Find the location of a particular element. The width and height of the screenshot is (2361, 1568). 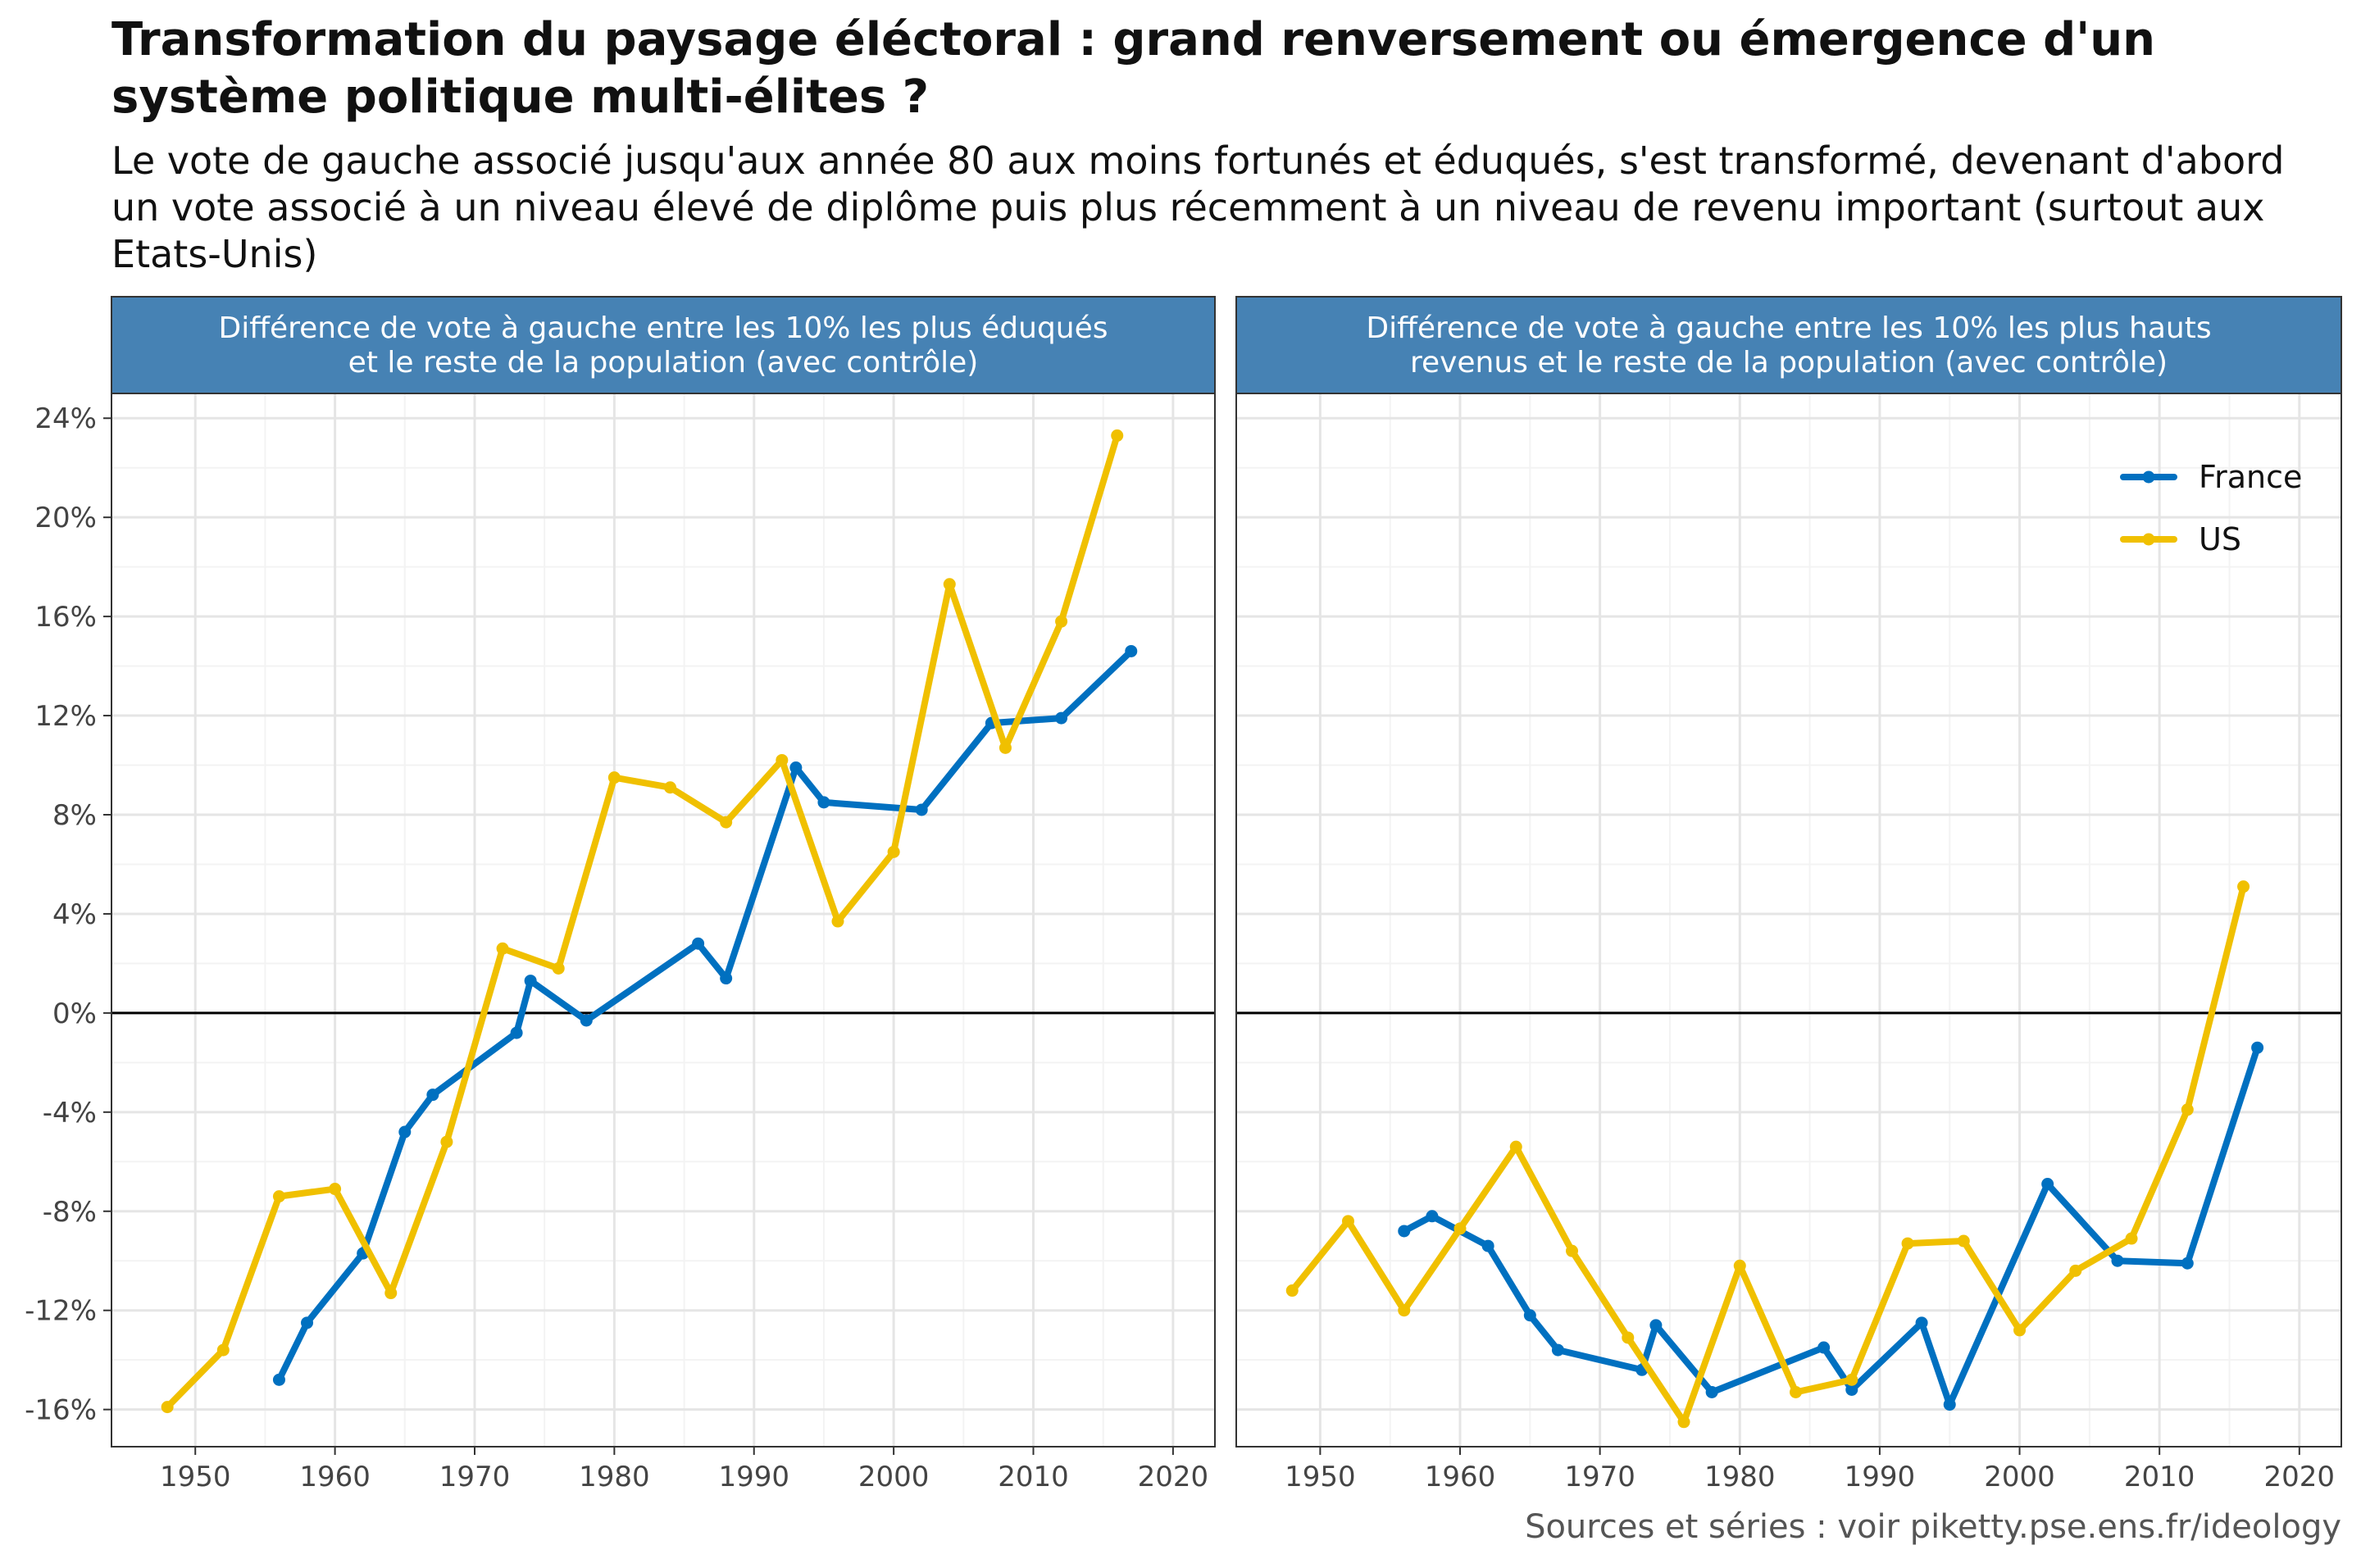

y-tick-label: 24% is located at coordinates (66, 418).